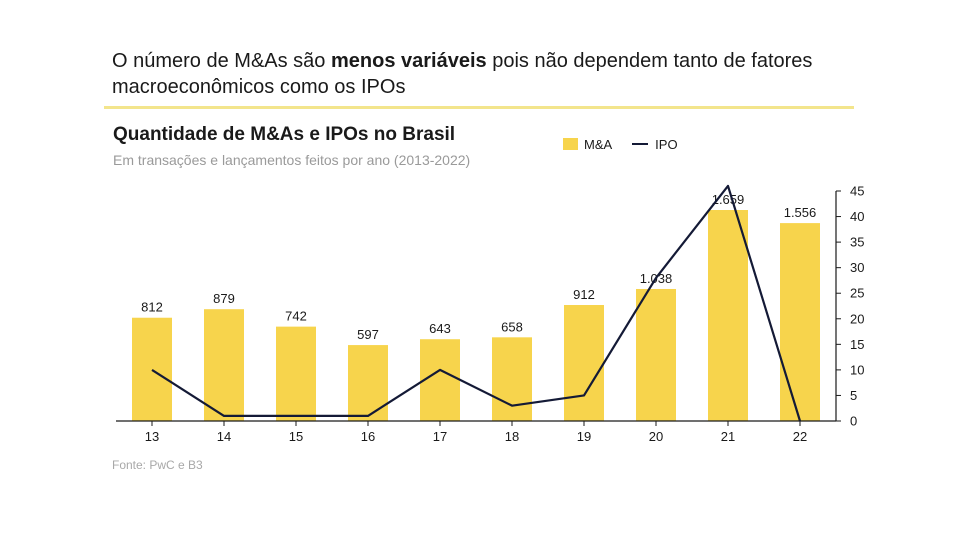 This screenshot has width=980, height=551. What do you see at coordinates (598, 144) in the screenshot?
I see `legend-label-ma: M&A` at bounding box center [598, 144].